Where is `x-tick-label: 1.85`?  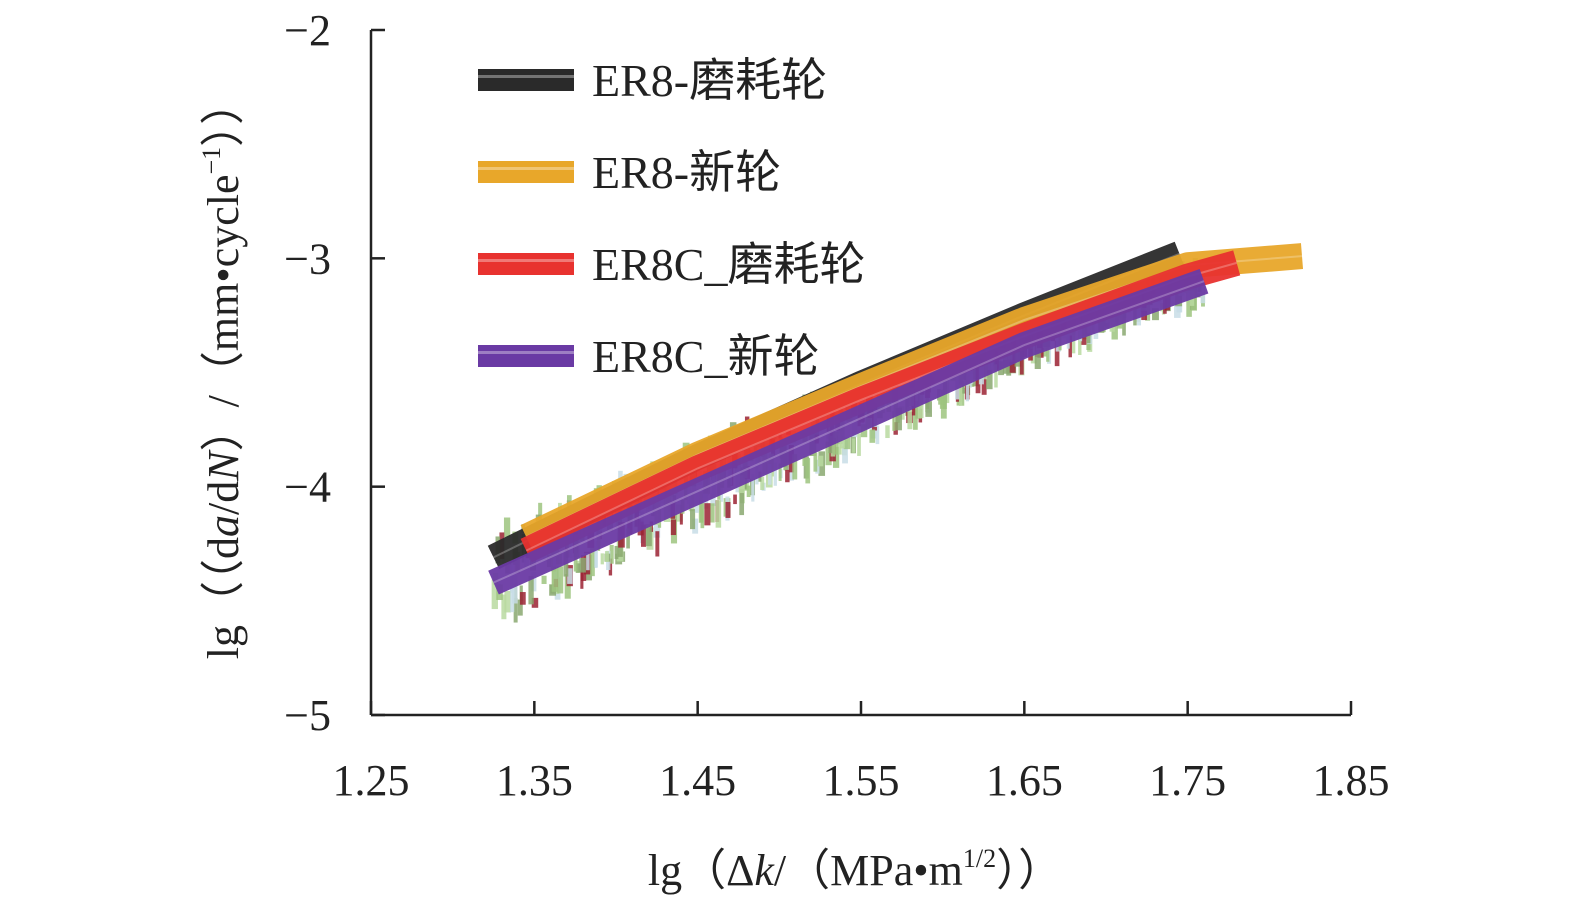
x-tick-label: 1.85 is located at coordinates (1351, 780).